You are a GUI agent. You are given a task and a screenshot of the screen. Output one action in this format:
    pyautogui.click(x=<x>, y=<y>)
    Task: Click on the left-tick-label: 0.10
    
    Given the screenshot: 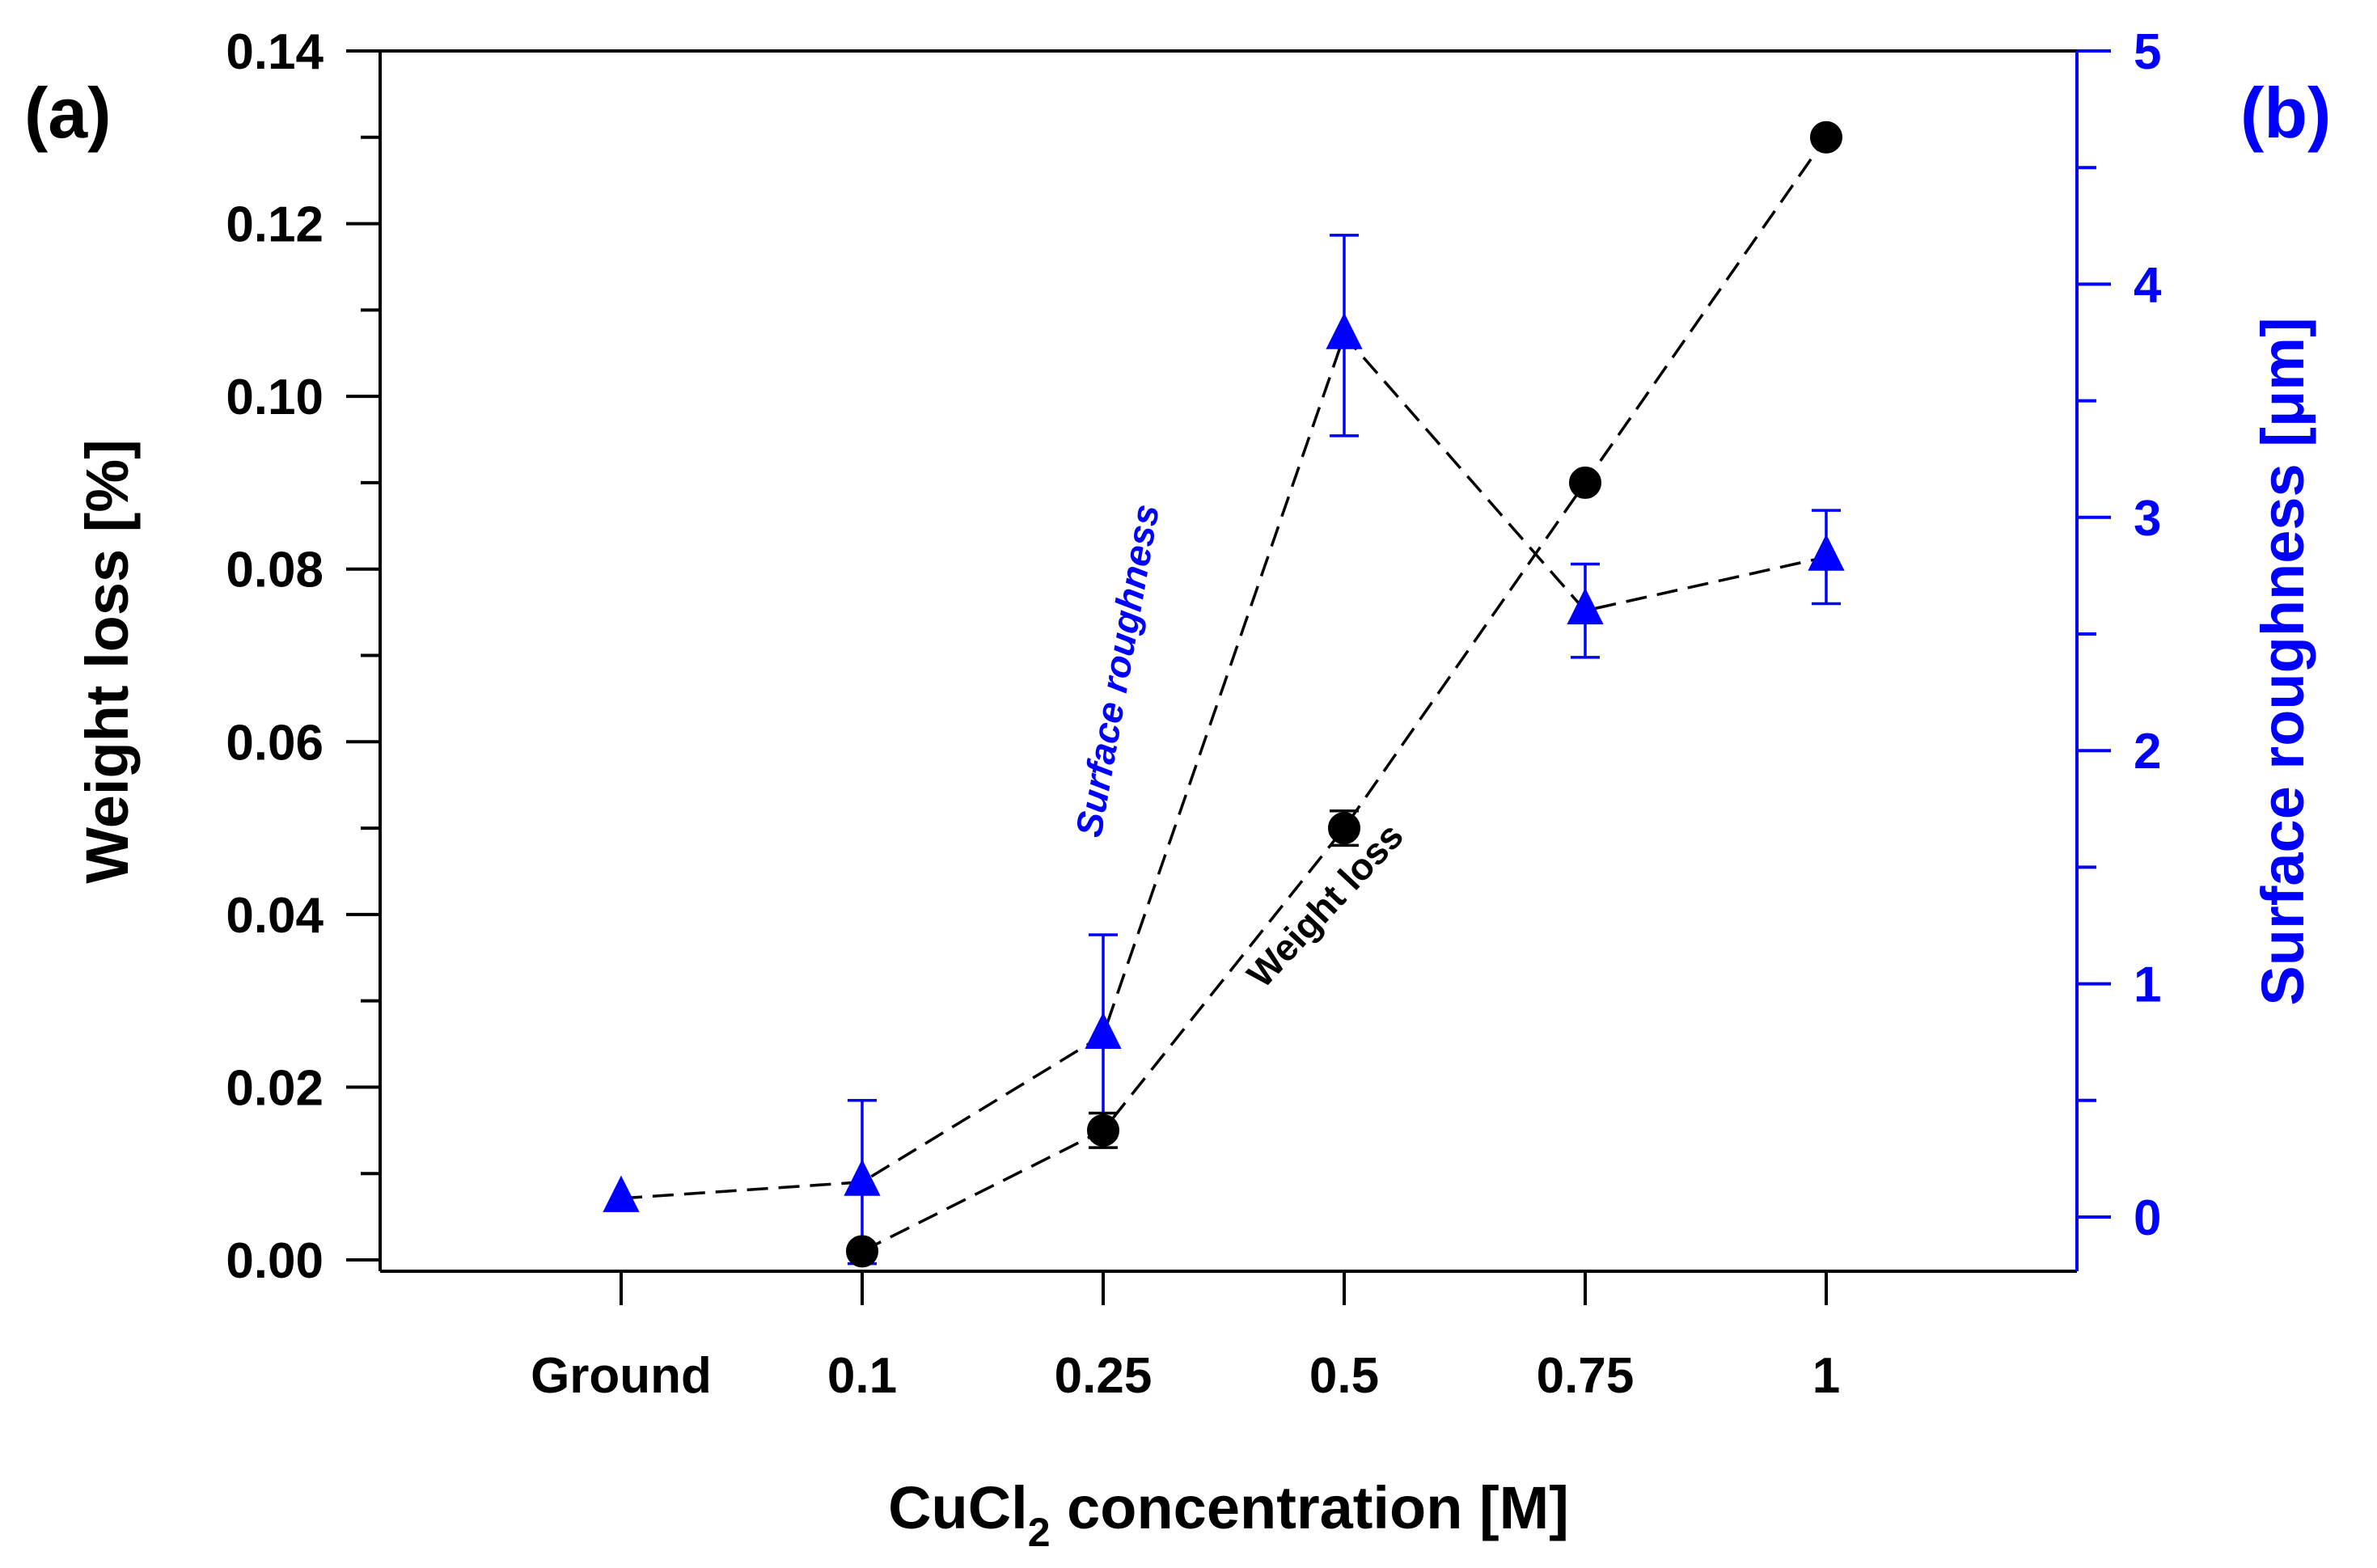 What is the action you would take?
    pyautogui.click(x=275, y=397)
    